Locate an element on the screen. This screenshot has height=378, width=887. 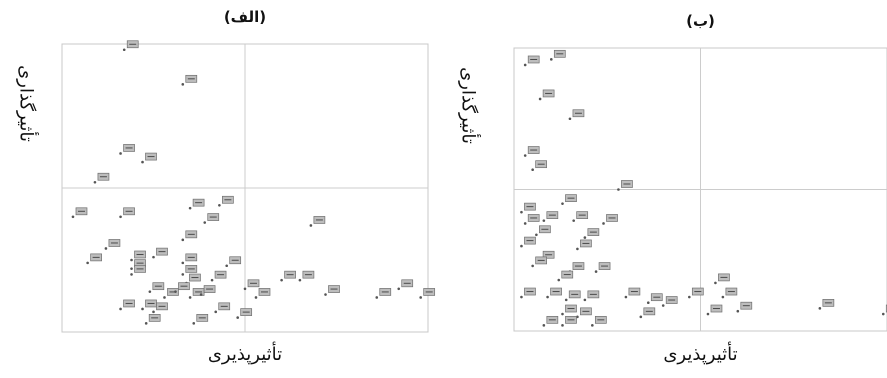
panel-title-b: (ب) is located at coordinates (700, 21).